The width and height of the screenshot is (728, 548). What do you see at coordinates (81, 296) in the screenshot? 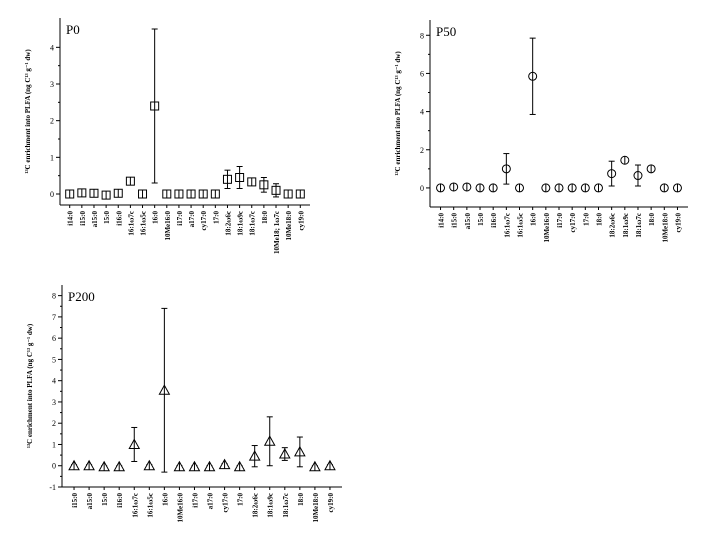
I see `panel-title: P200` at bounding box center [81, 296].